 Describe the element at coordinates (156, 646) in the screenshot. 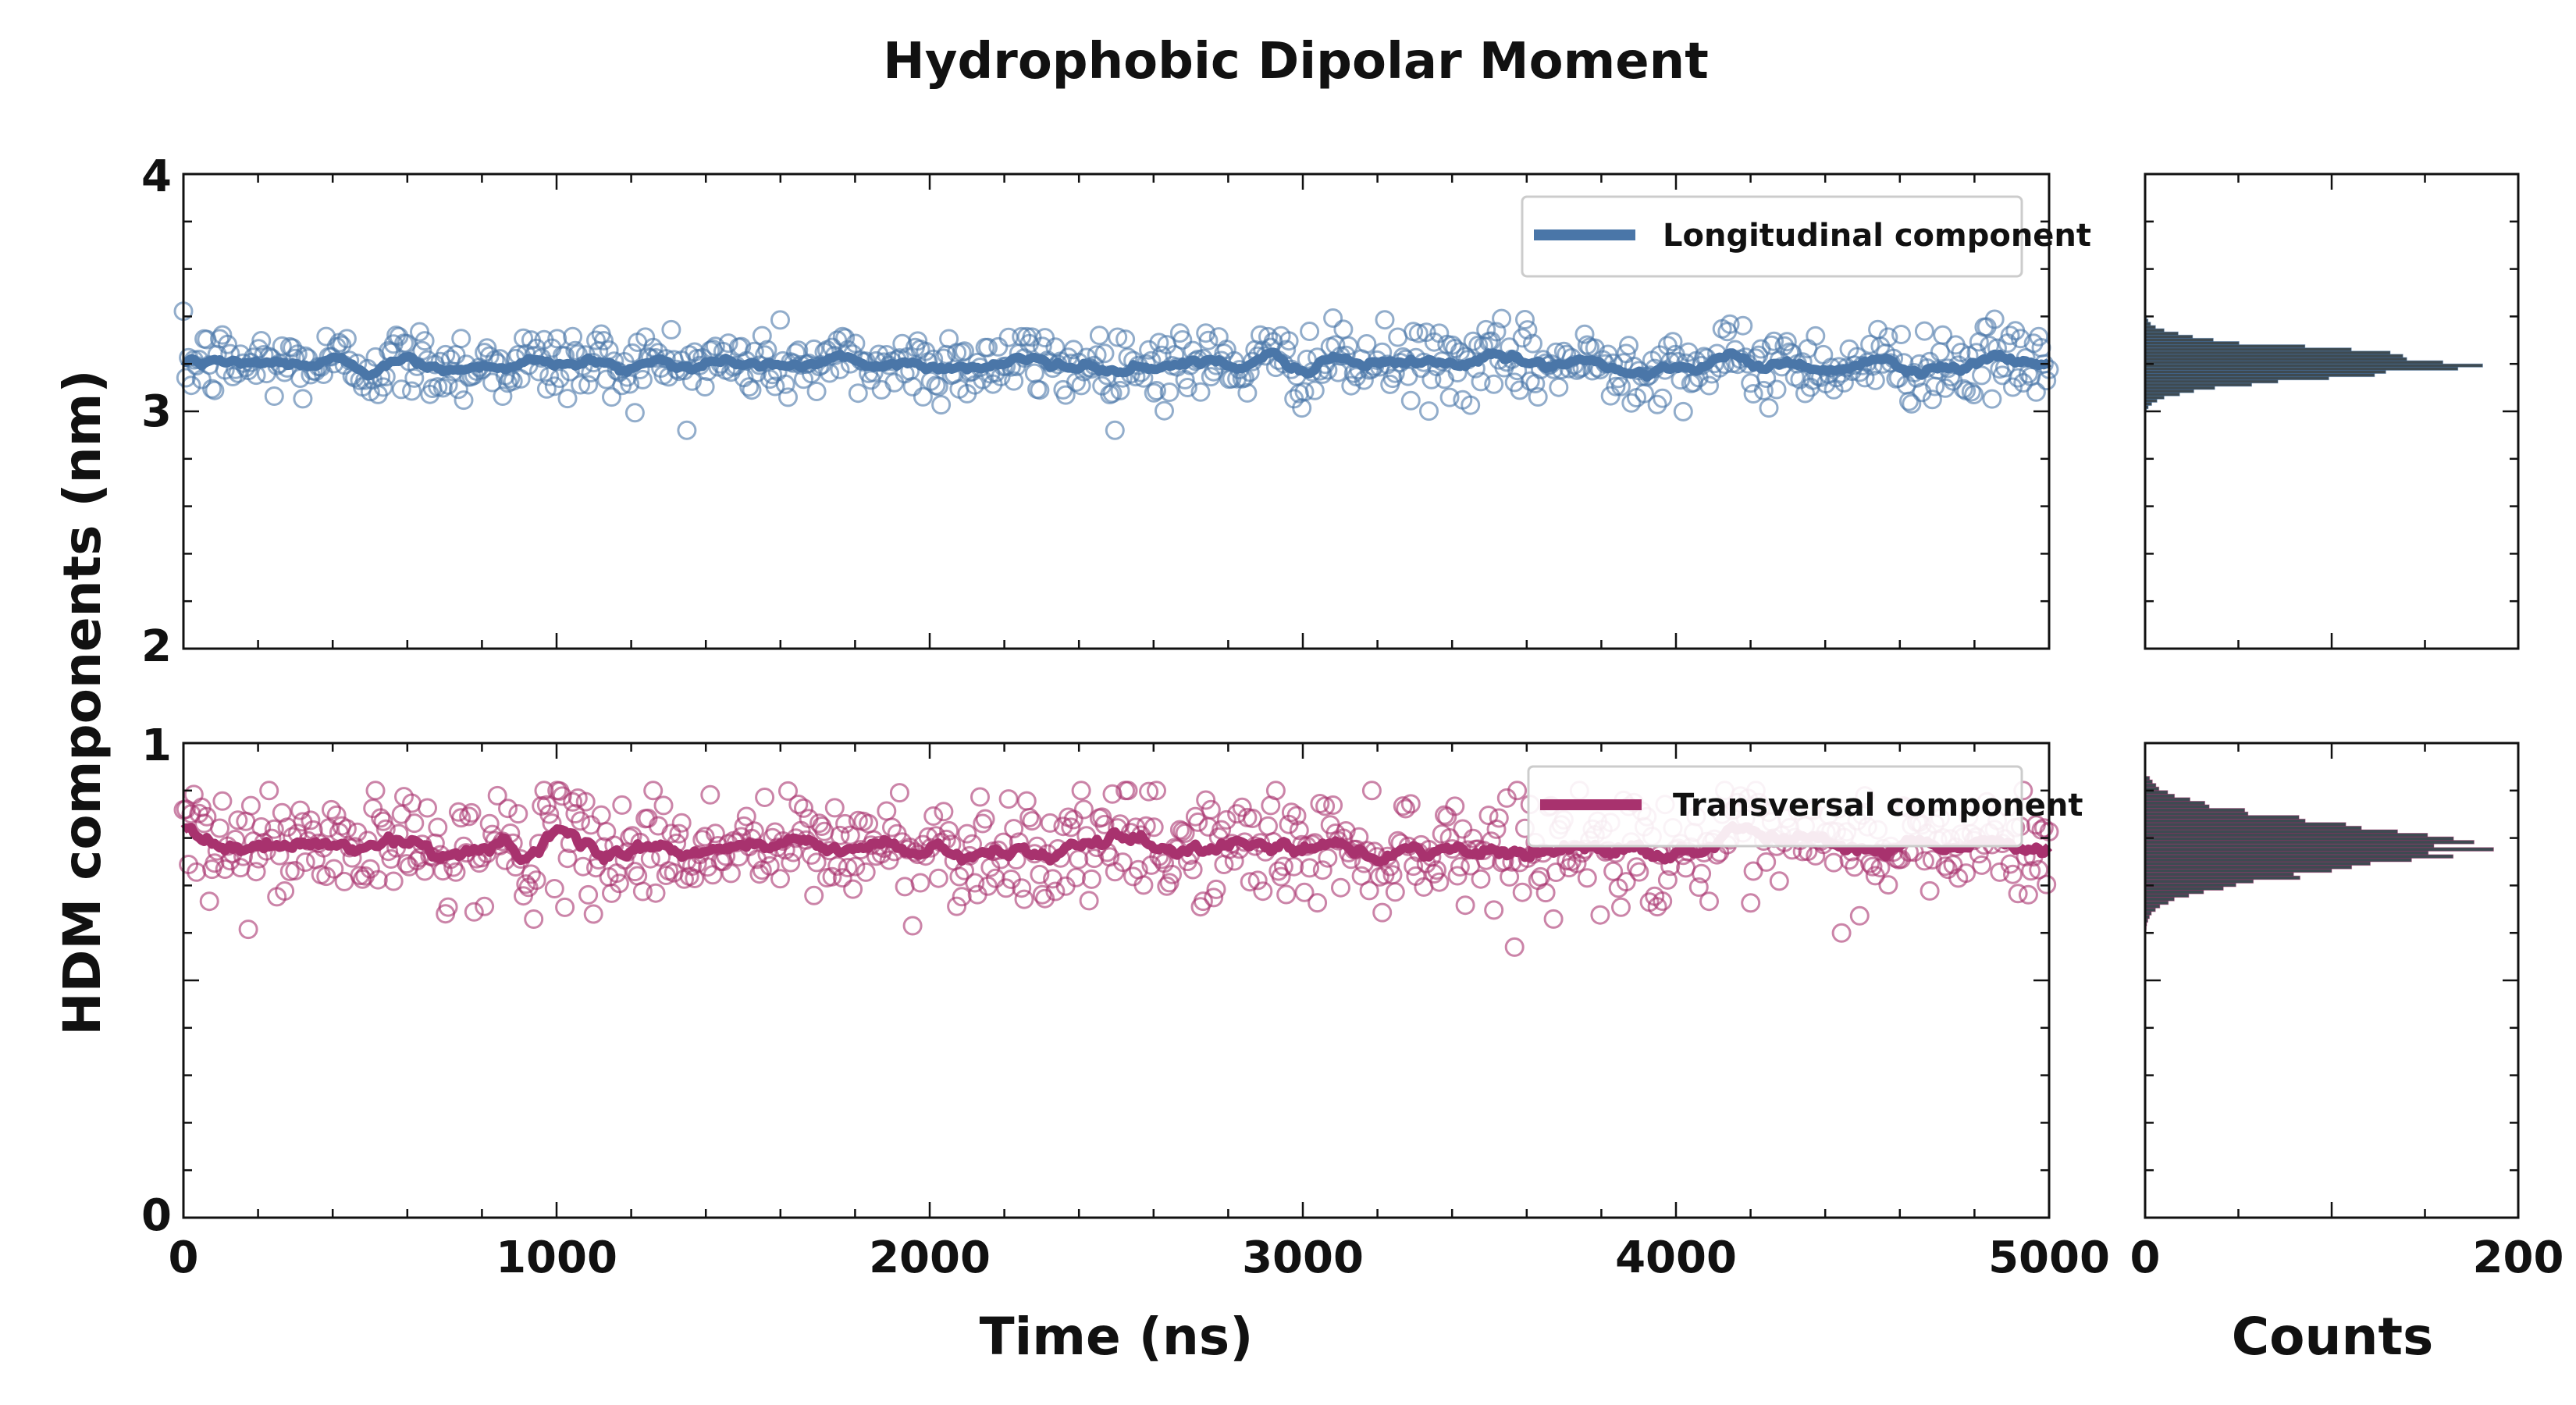

I see `top-ytick-2: 2` at that location.